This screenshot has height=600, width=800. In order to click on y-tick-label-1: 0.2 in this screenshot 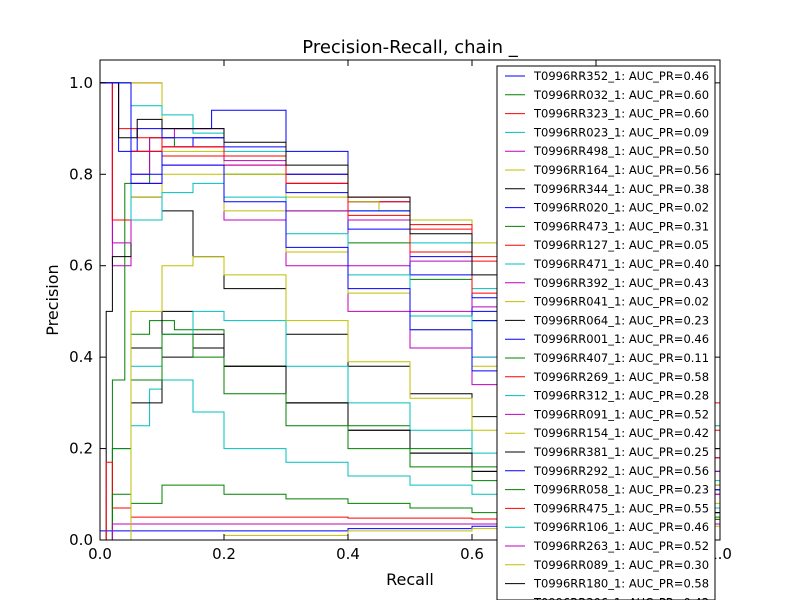, I will do `click(81, 449)`.